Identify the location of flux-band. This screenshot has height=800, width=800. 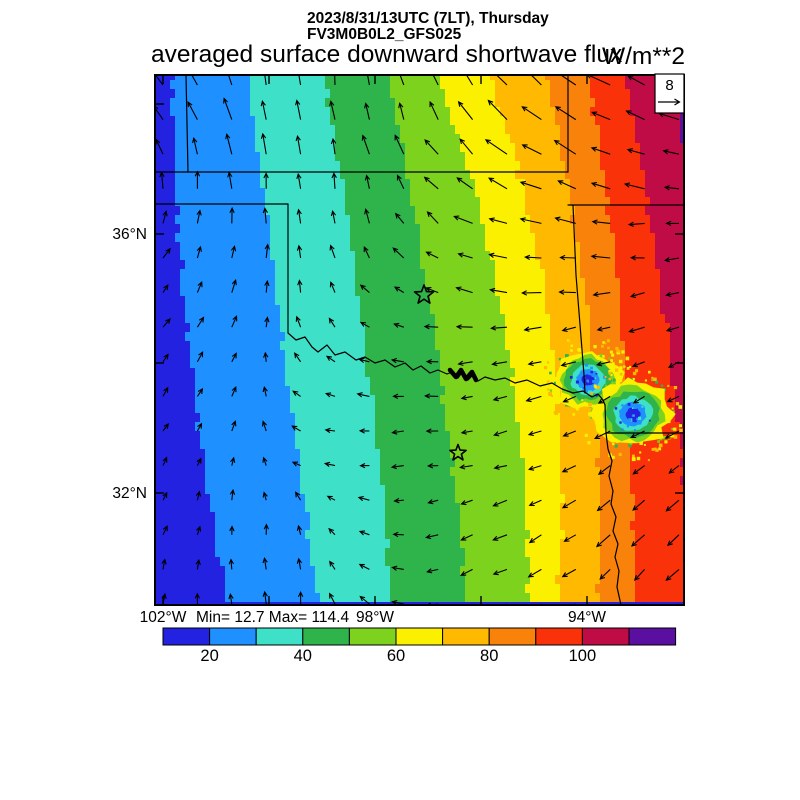
(654, 280).